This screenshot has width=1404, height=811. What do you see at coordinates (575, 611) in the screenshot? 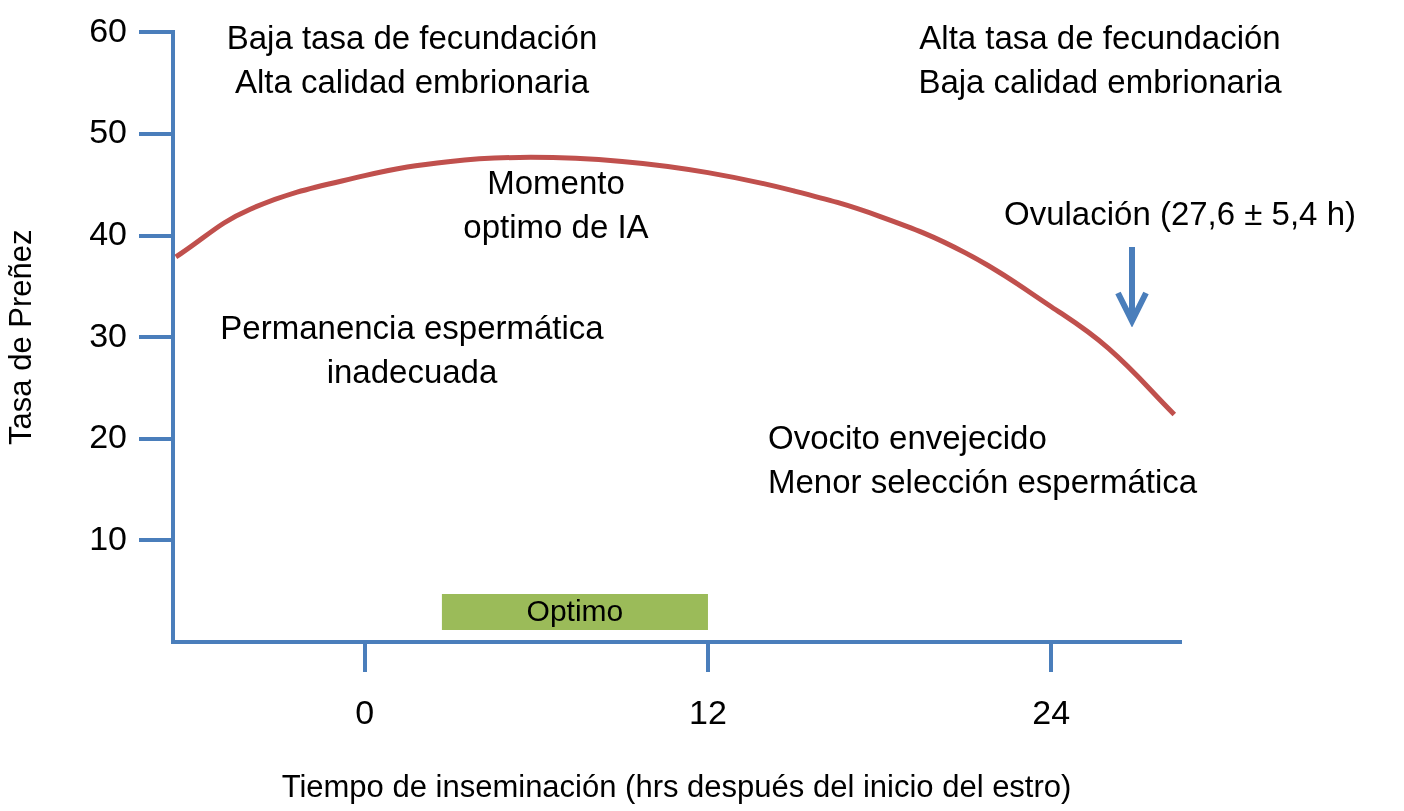
I see `band-label: Optimo` at bounding box center [575, 611].